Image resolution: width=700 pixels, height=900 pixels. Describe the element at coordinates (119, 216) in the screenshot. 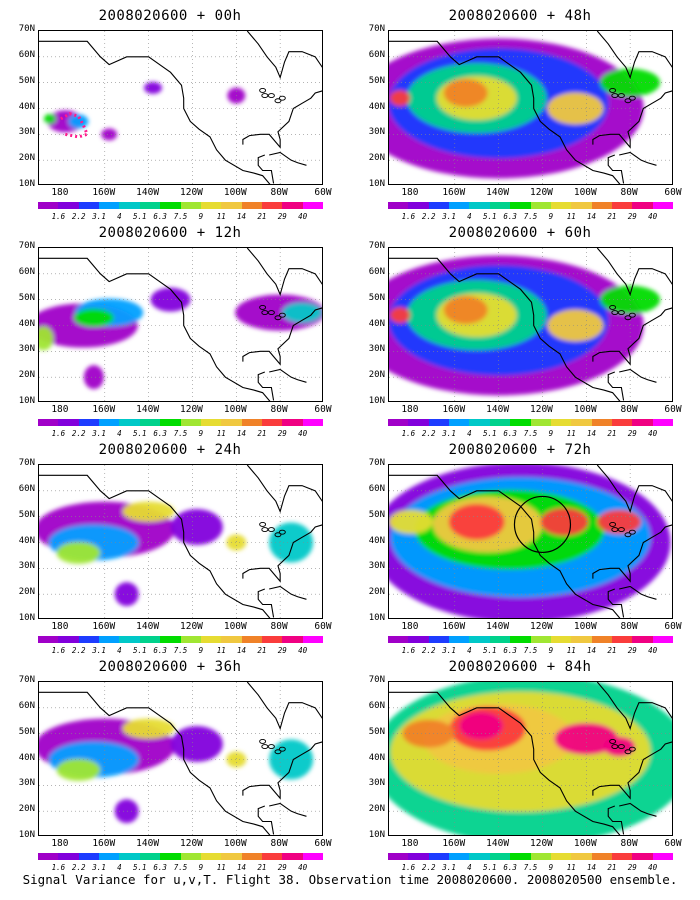

I see `colorbar-label: 4` at that location.